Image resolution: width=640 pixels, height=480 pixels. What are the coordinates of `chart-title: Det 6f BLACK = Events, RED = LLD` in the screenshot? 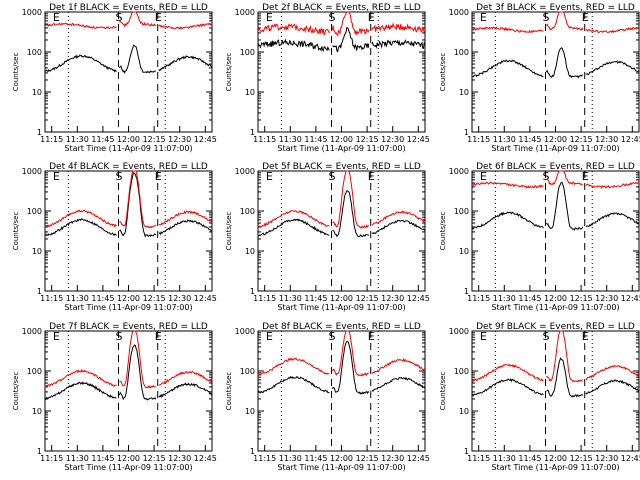 It's located at (555, 167).